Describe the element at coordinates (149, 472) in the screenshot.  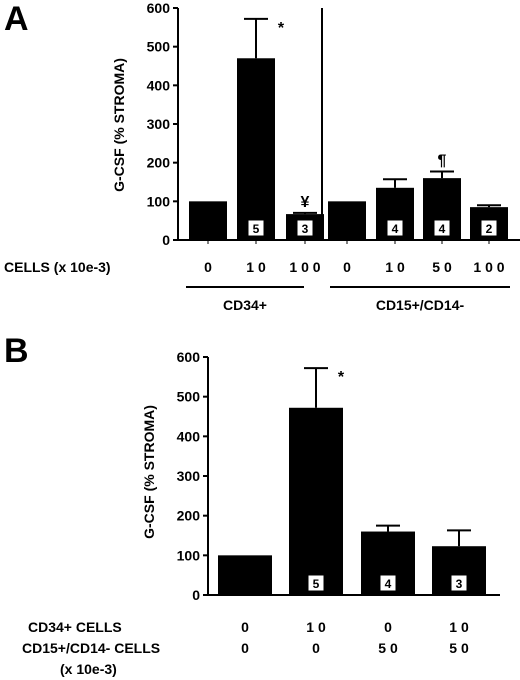
I see `panel-b-y-axis-label: G-CSF (% STROMA)` at that location.